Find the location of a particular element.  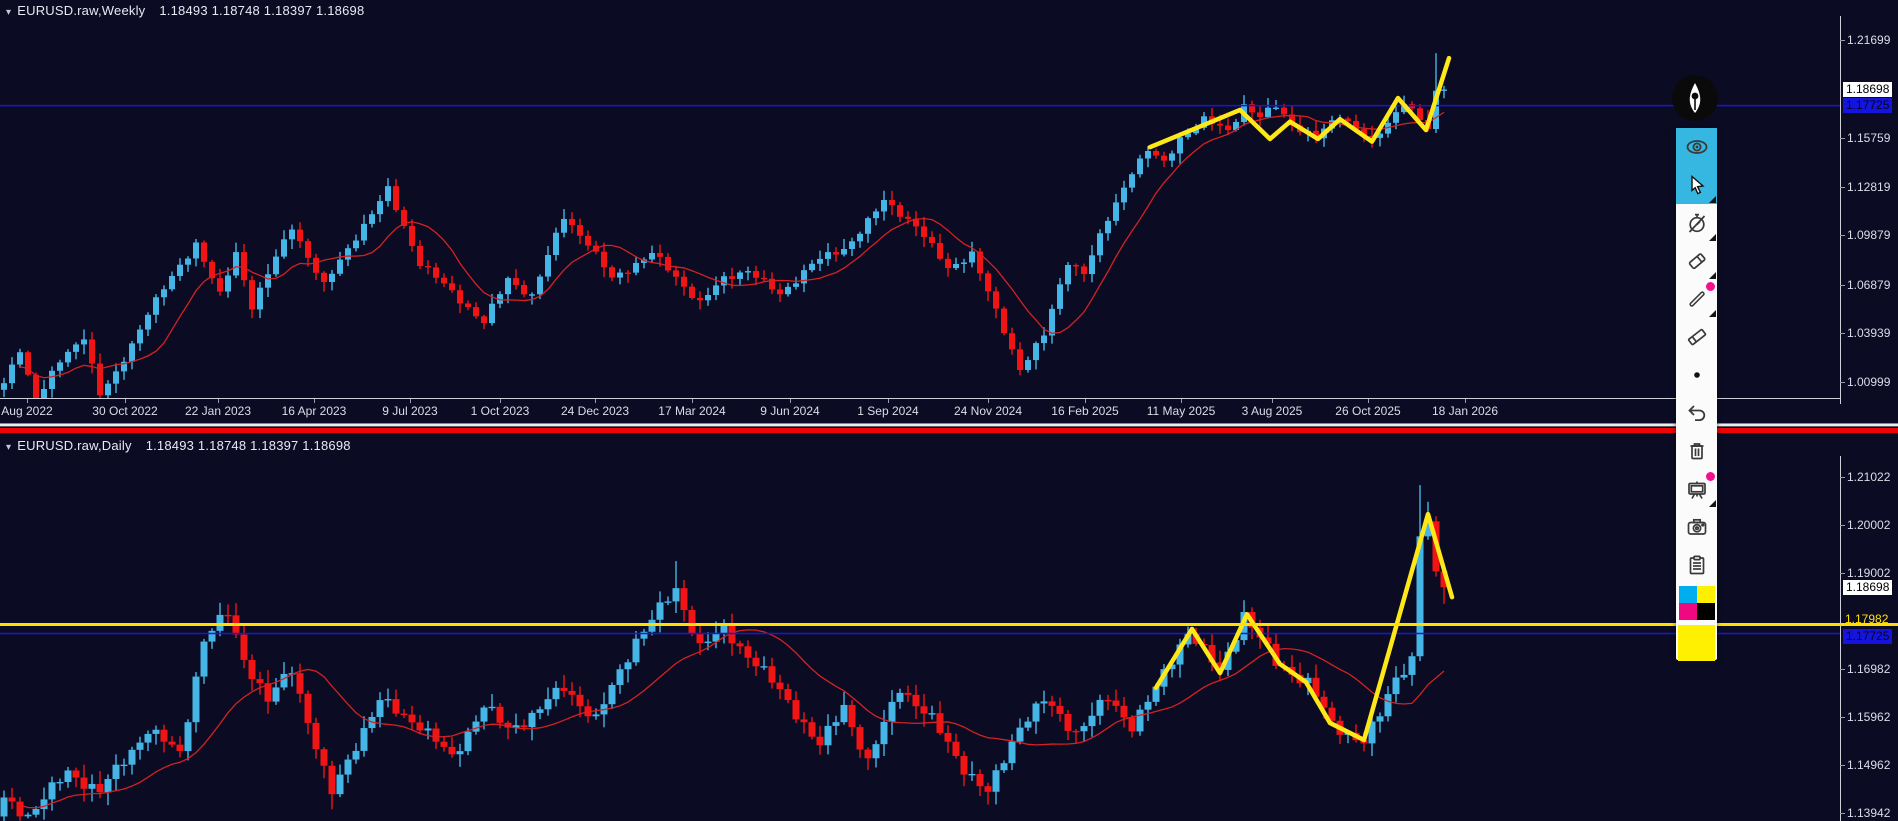

tool-point-size-button is located at coordinates (1696, 375).